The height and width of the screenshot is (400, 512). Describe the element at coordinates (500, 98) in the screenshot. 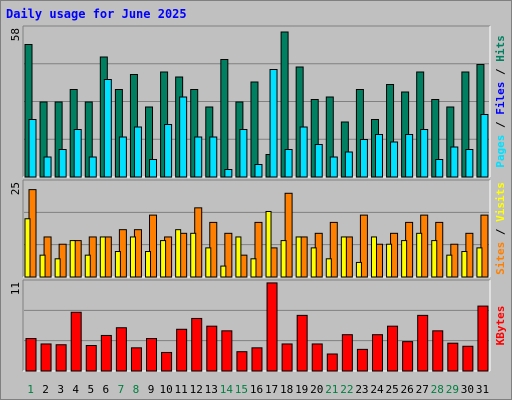

I see `legend-files: Files` at that location.